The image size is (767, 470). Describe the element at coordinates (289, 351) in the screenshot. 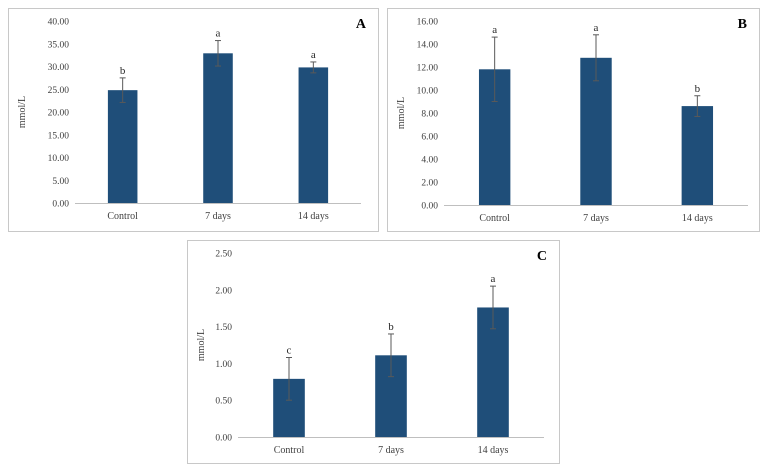

I see `significance-letter: c` at that location.